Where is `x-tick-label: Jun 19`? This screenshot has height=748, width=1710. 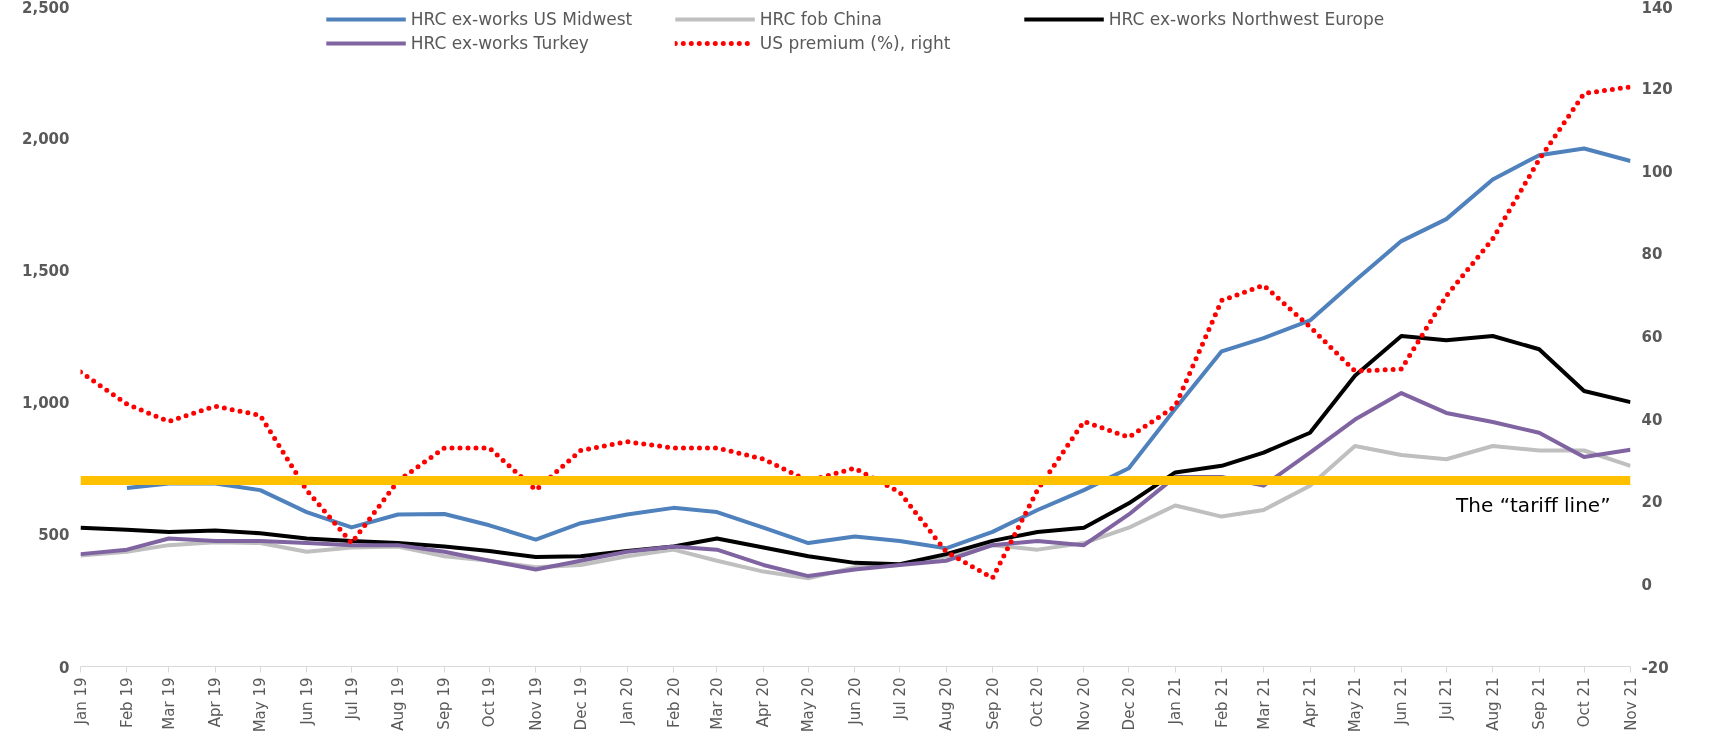
x-tick-label: Jun 19 is located at coordinates (306, 701).